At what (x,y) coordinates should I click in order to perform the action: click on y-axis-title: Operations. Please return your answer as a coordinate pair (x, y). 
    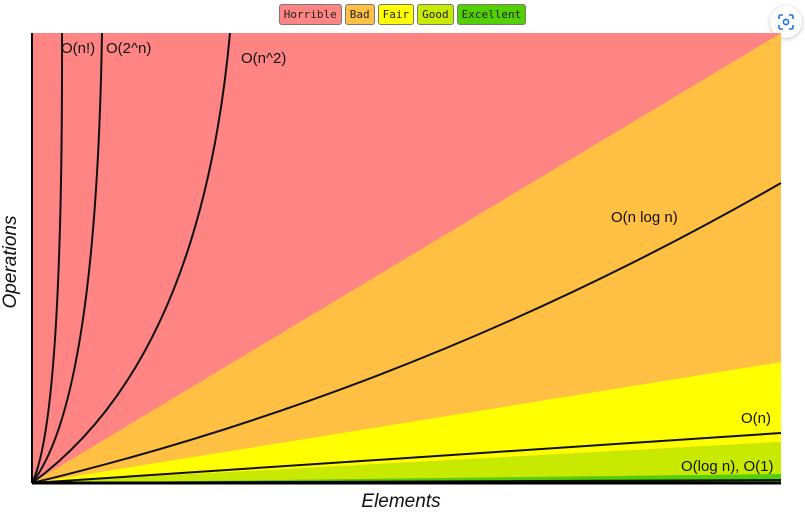
    Looking at the image, I should click on (10, 261).